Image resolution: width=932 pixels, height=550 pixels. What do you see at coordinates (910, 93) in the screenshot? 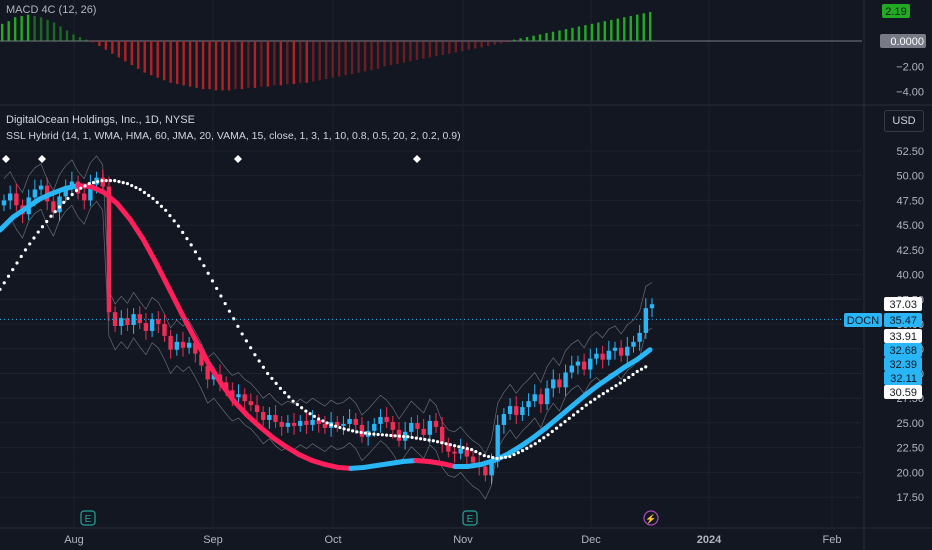
I see `macd-tick-label: −4.00` at bounding box center [910, 93].